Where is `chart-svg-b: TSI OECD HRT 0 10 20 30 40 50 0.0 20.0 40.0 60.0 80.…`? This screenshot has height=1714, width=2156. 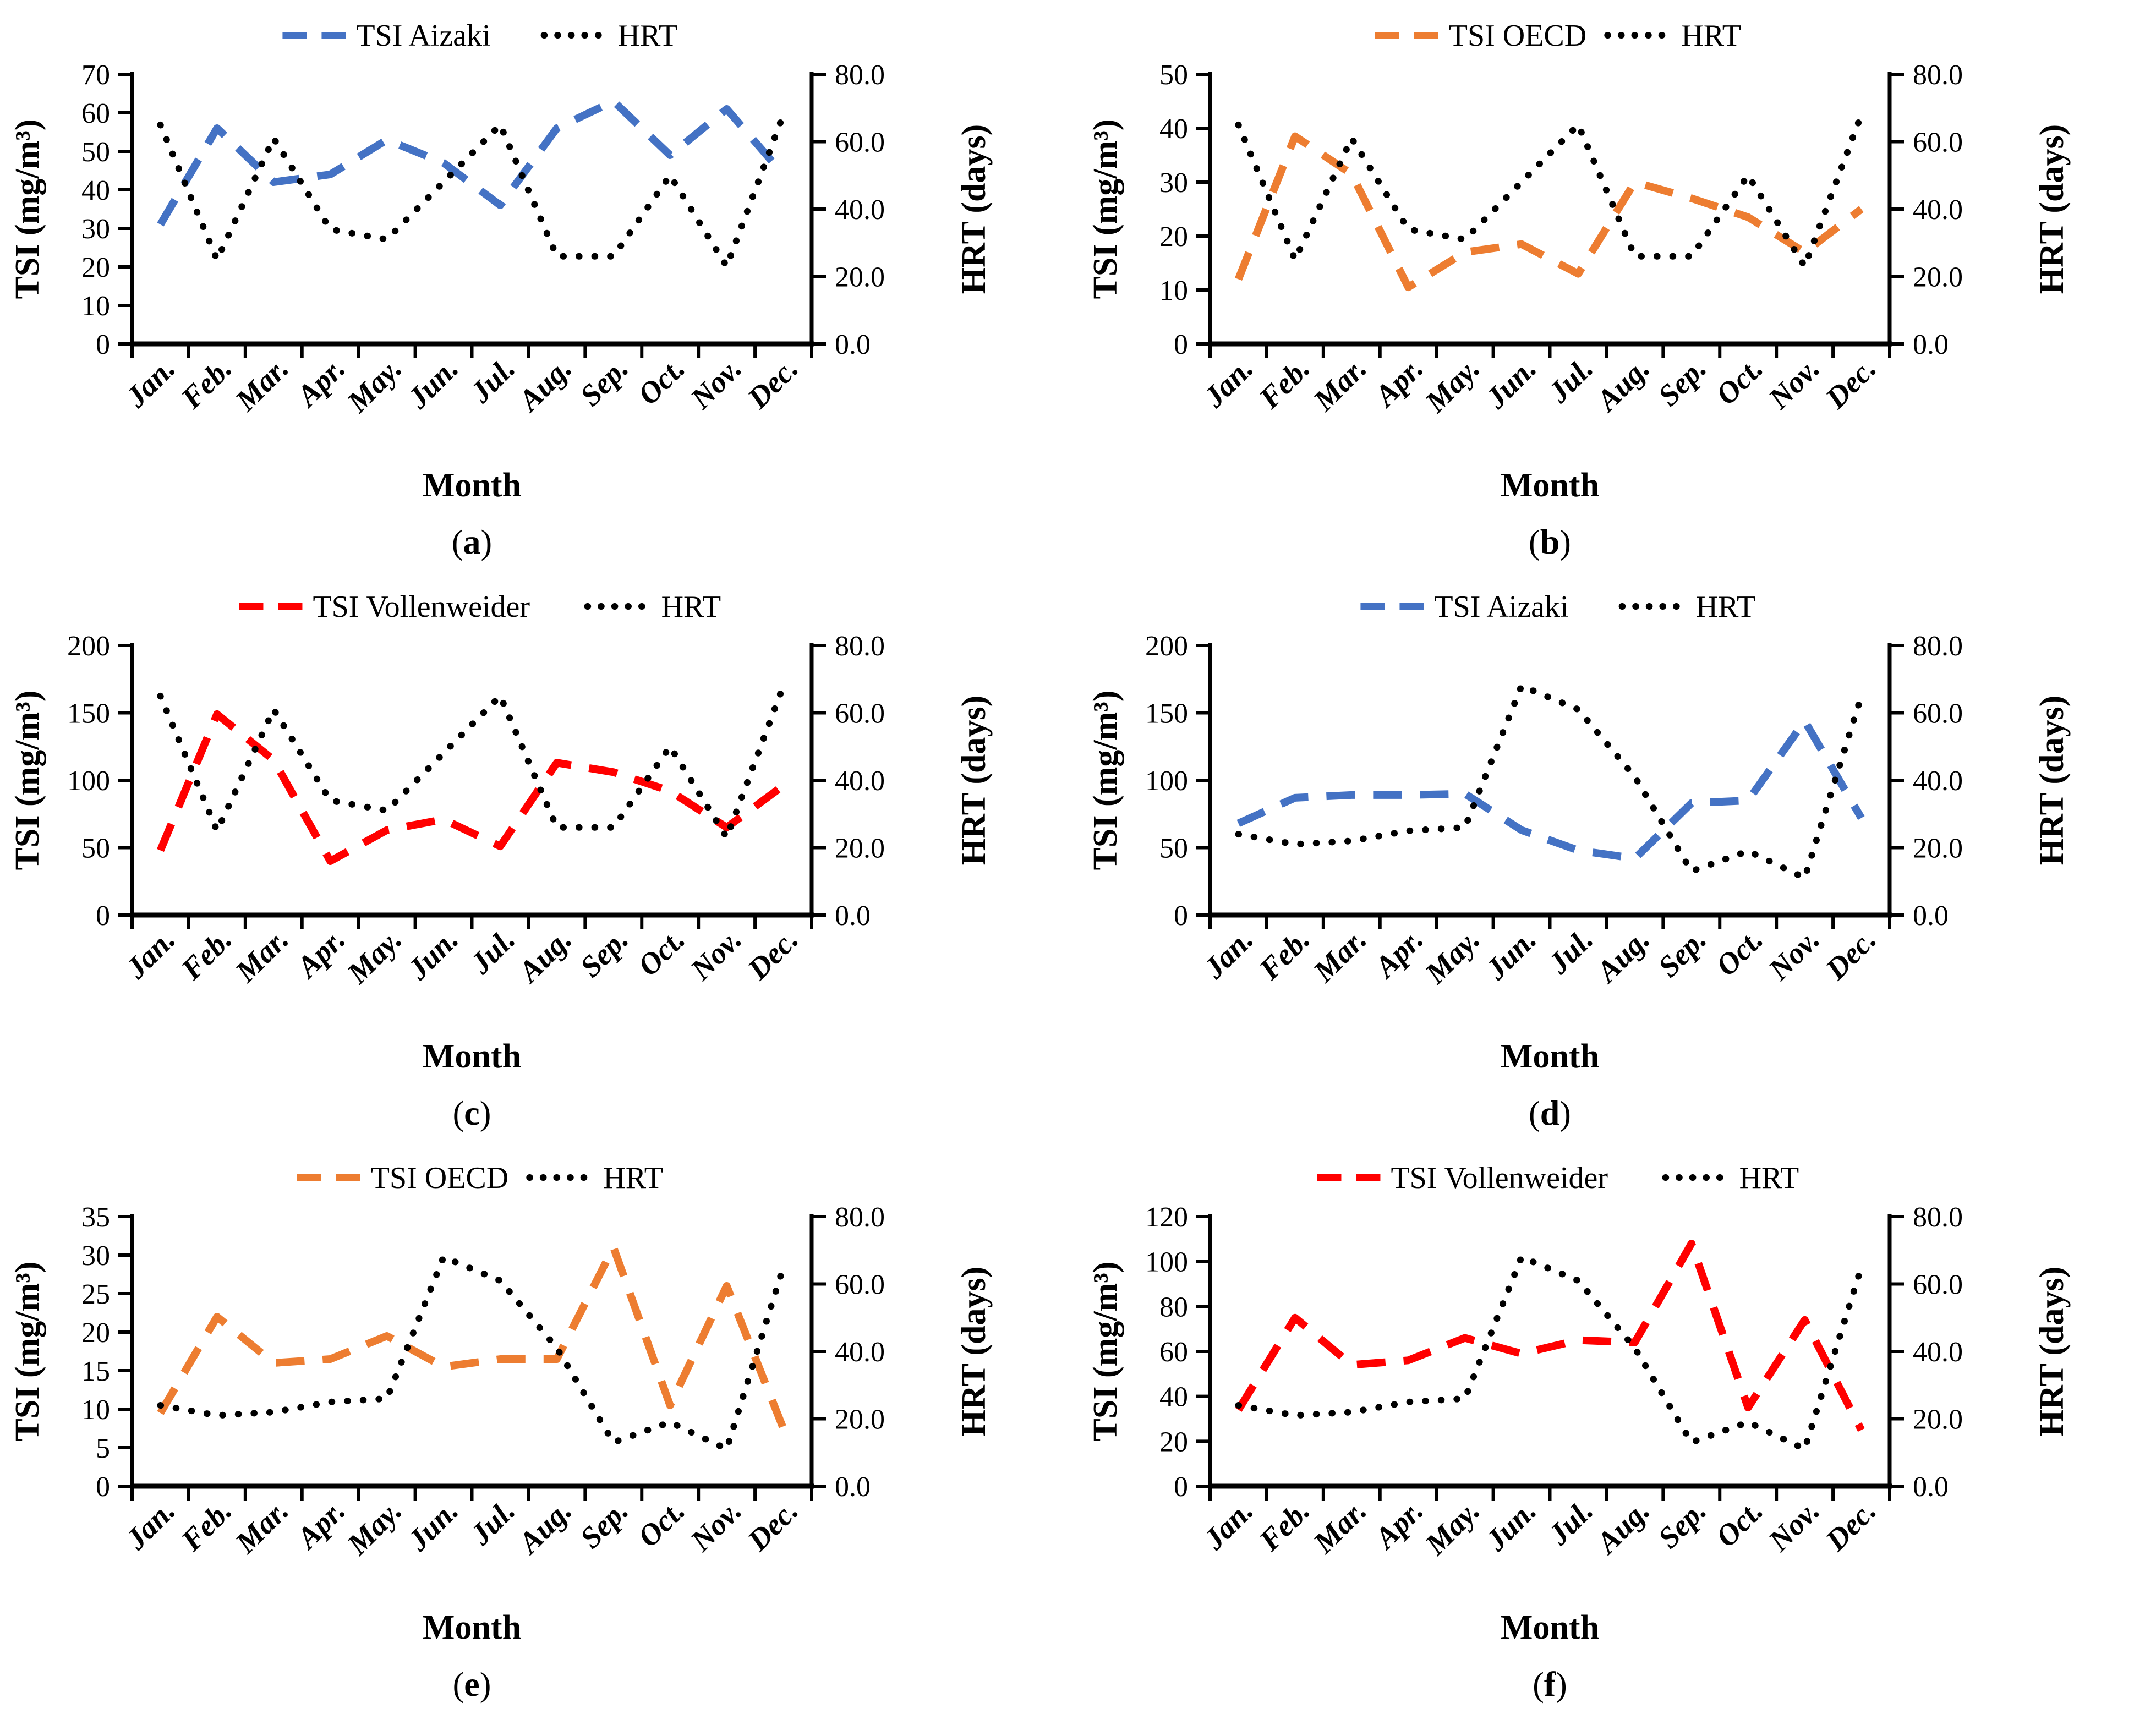
chart-svg-b: TSI OECD HRT 0 10 20 30 40 50 0.0 20.0 40.0 60.0 80.… is located at coordinates (1579, 290).